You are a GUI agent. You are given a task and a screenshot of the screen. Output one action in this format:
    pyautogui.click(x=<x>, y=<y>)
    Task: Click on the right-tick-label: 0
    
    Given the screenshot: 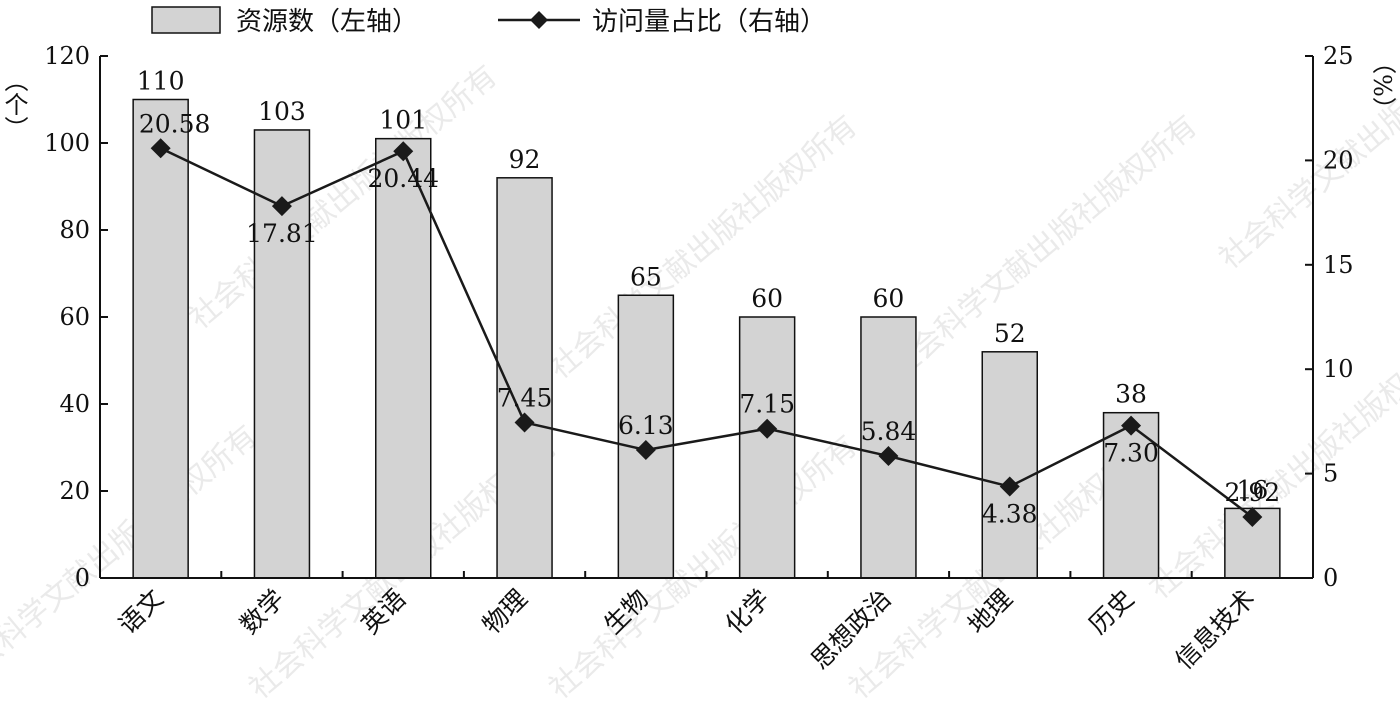 What is the action you would take?
    pyautogui.click(x=1330, y=578)
    